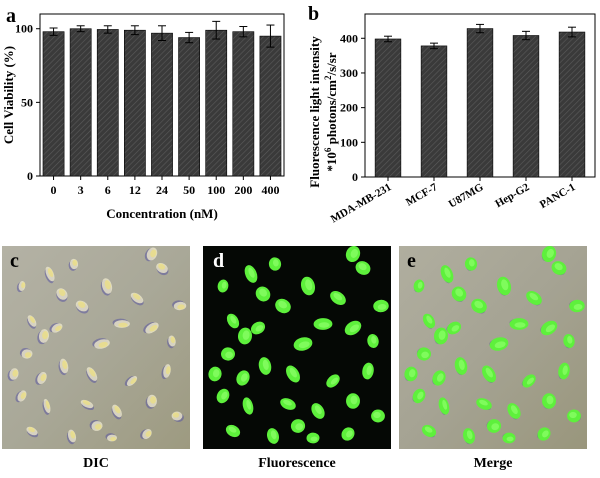 The height and width of the screenshot is (478, 600). I want to click on x-tick-label: 12, so click(135, 190).